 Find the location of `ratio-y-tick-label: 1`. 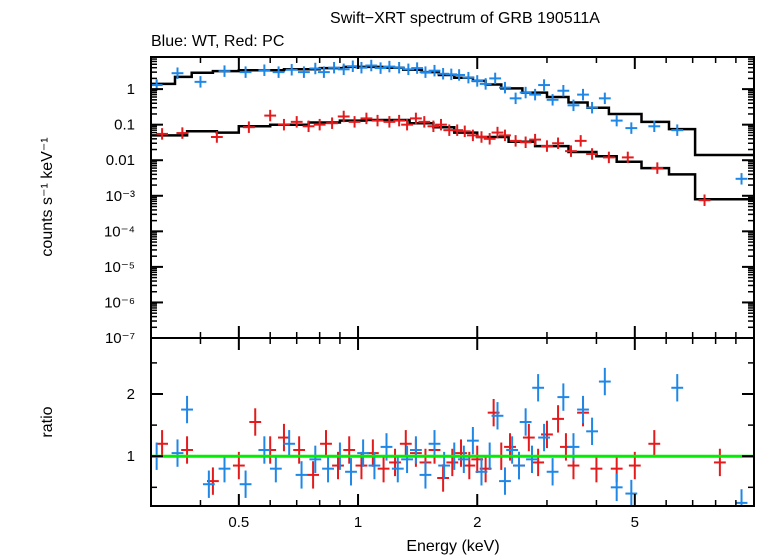

ratio-y-tick-label: 1 is located at coordinates (131, 456).